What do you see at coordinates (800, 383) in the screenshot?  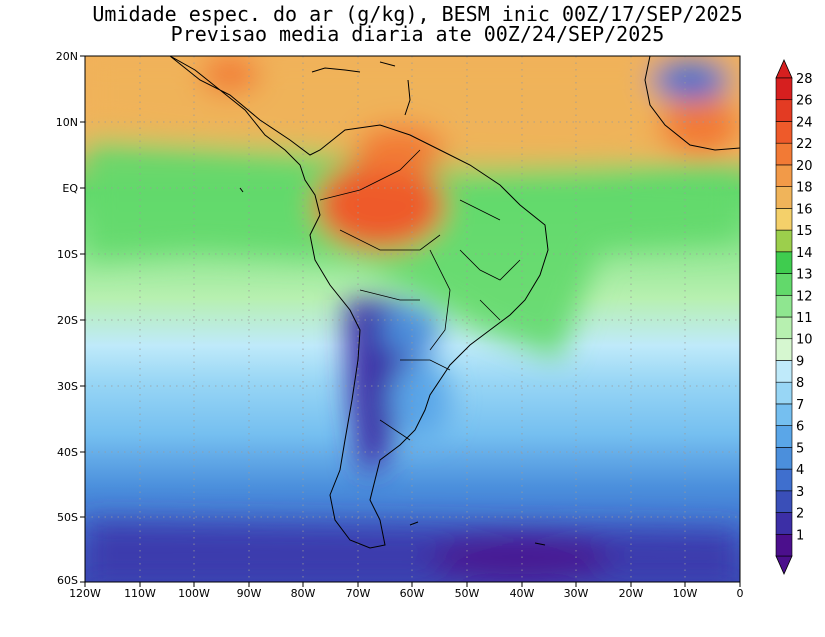 I see `colorbar-label: 8` at bounding box center [800, 383].